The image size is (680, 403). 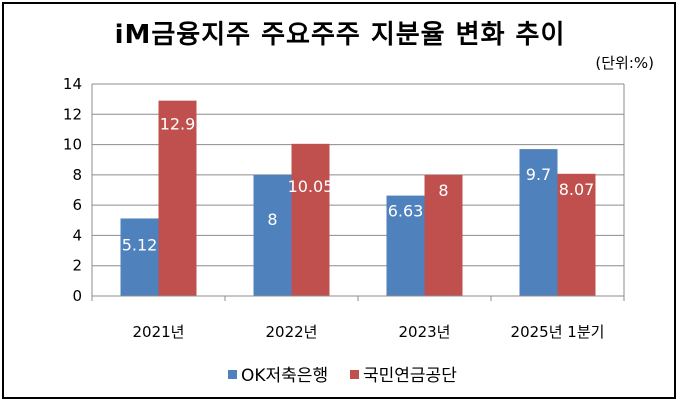 I want to click on x-tick-label: 2025년 1분기, so click(x=558, y=332).